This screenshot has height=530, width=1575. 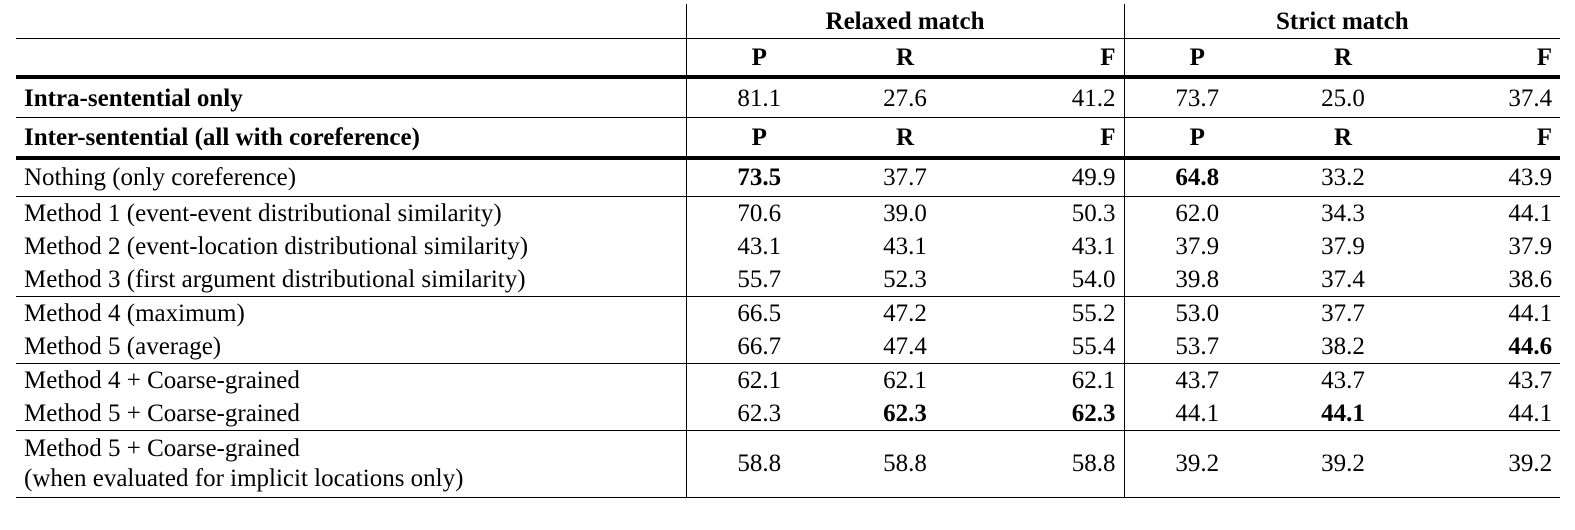 What do you see at coordinates (1197, 313) in the screenshot?
I see `cell-value: 53.0` at bounding box center [1197, 313].